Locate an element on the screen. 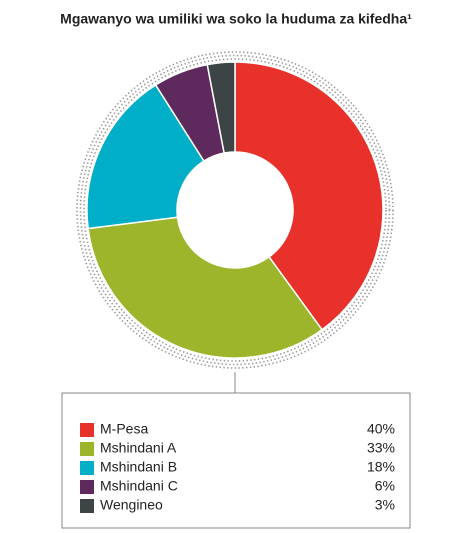 Image resolution: width=472 pixels, height=533 pixels. legend-label: Mshindani A is located at coordinates (138, 448).